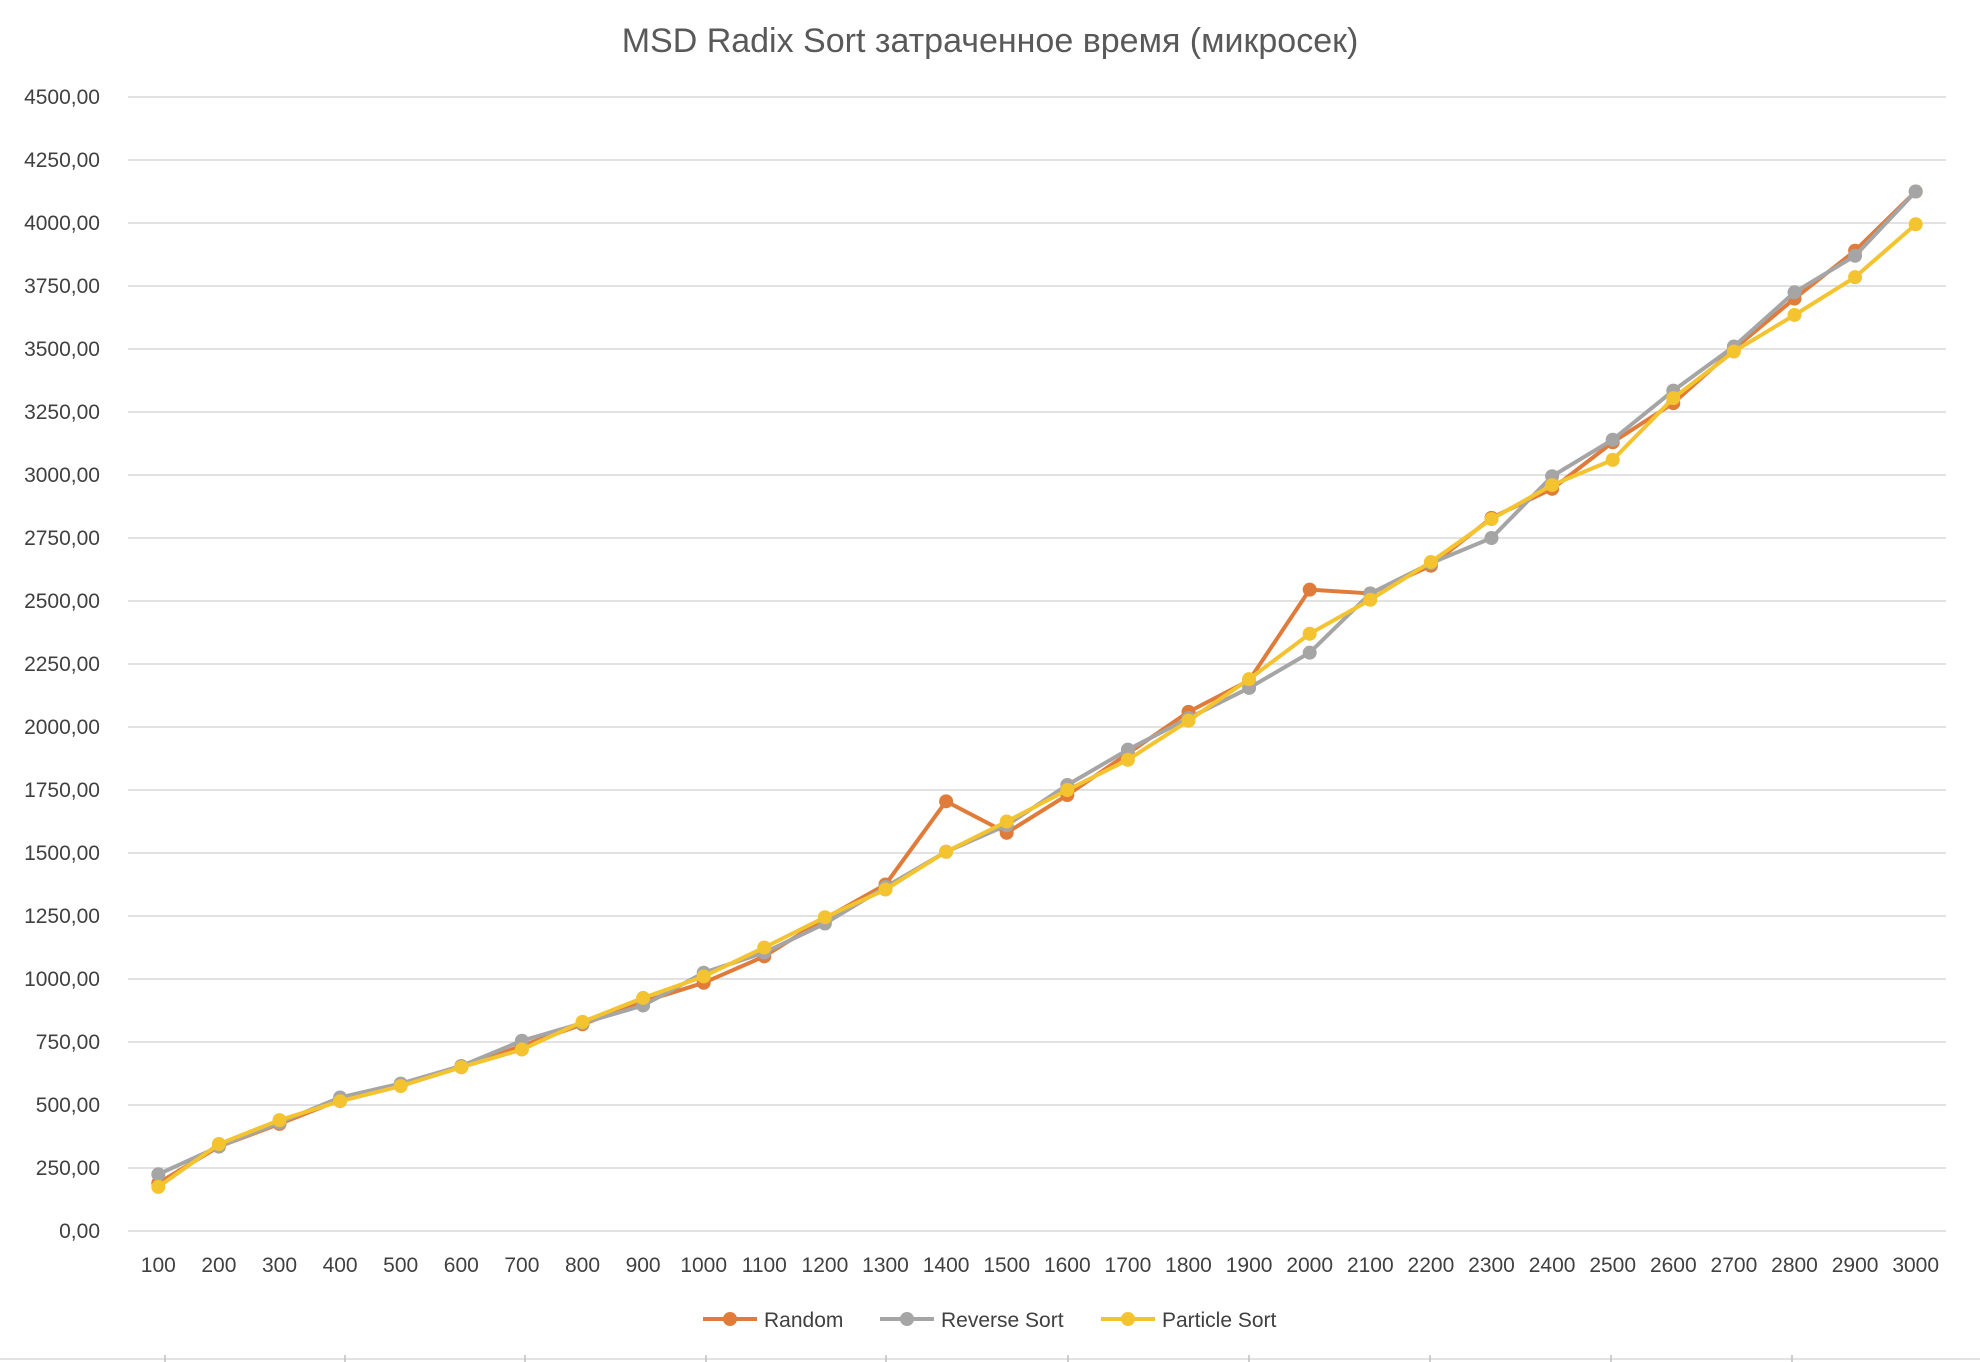  Describe the element at coordinates (1002, 1320) in the screenshot. I see `legend-label: Reverse Sort` at that location.